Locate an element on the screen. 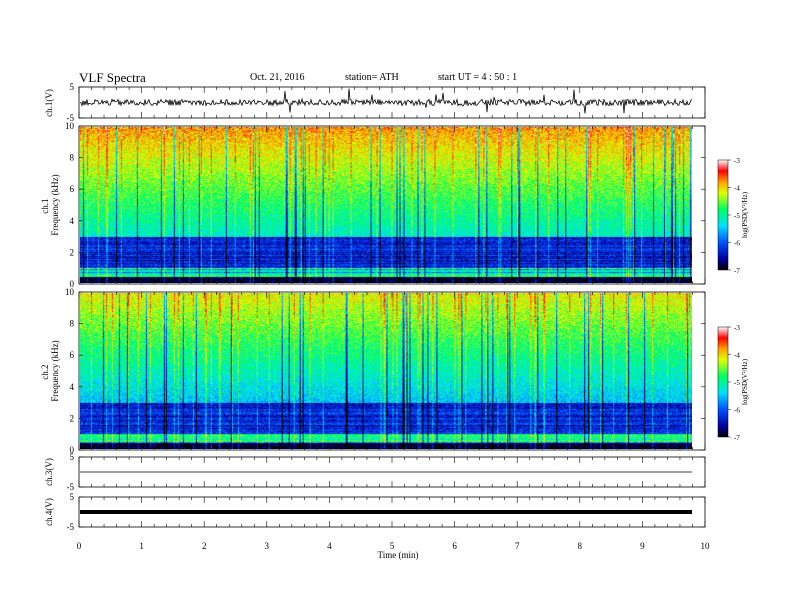  ch1-freq-label: Frequency (kHz) is located at coordinates (55, 204).